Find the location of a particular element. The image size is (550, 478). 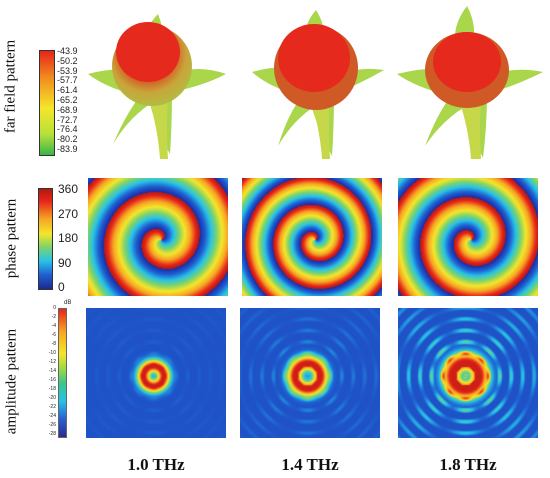

tick-label: -28 is located at coordinates (52, 434).